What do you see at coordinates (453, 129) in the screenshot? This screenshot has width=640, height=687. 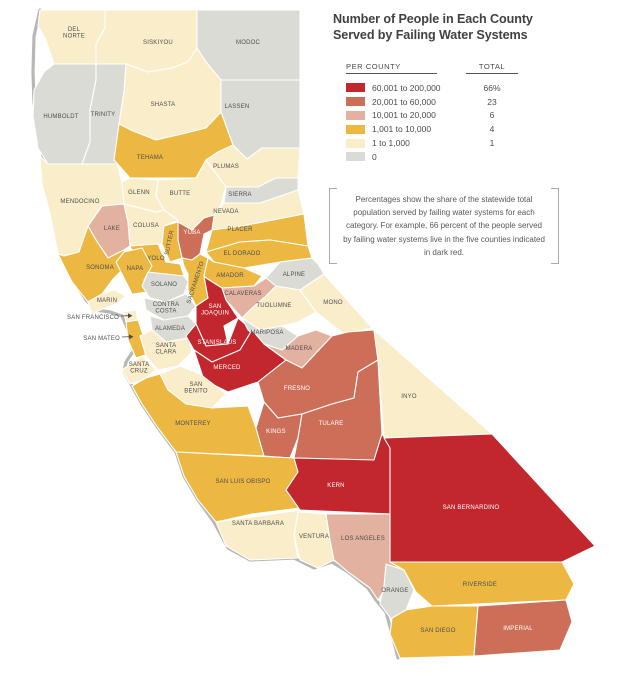 I see `legend-row: 1,001 to 10,000 4` at bounding box center [453, 129].